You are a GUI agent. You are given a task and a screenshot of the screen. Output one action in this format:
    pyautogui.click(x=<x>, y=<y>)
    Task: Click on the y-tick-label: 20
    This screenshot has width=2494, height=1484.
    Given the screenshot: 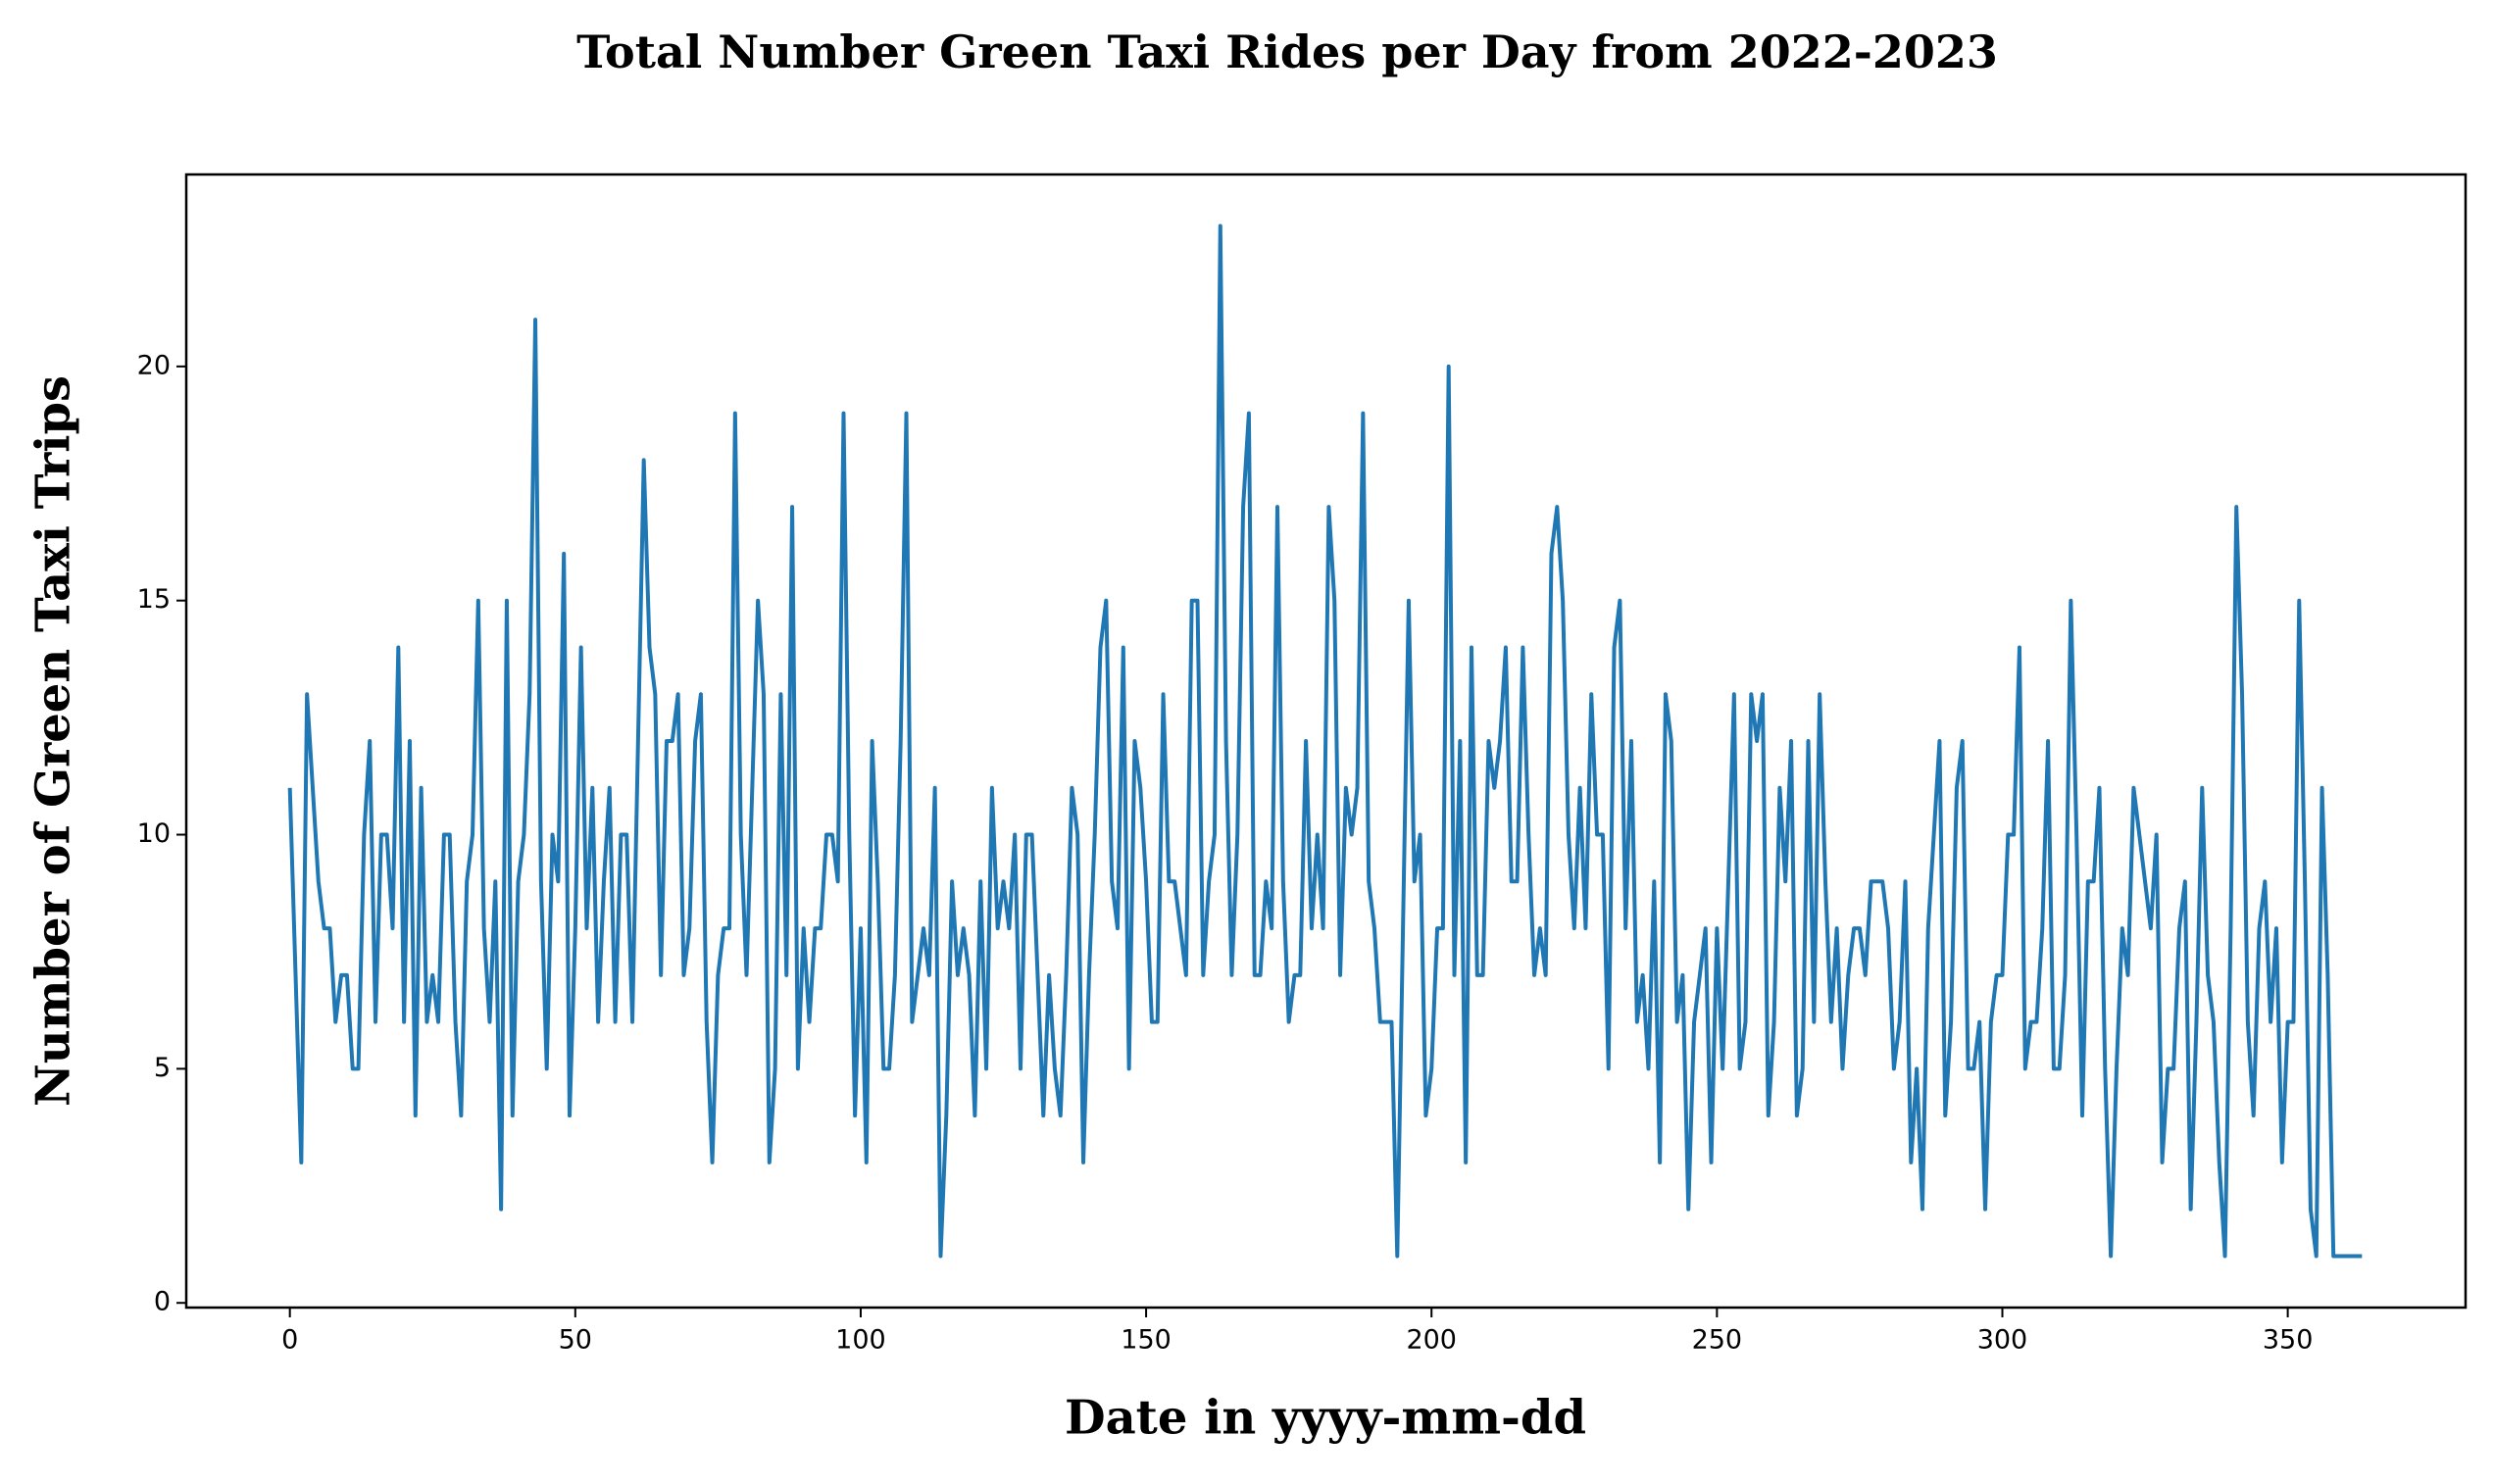 What is the action you would take?
    pyautogui.click(x=154, y=365)
    